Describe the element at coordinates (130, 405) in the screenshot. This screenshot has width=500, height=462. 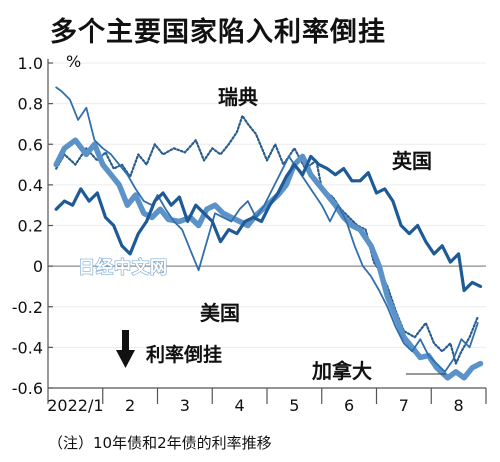
I see `x-tick-label: 2` at that location.